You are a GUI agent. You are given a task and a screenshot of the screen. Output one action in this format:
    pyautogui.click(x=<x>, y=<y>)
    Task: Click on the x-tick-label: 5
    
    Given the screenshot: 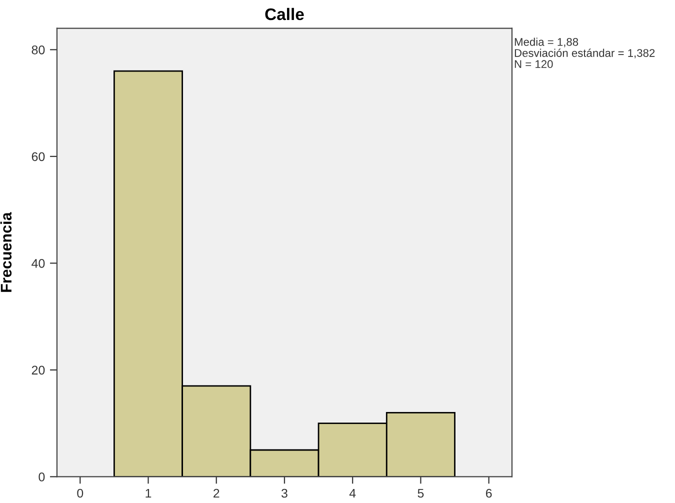 What is the action you would take?
    pyautogui.click(x=421, y=493)
    